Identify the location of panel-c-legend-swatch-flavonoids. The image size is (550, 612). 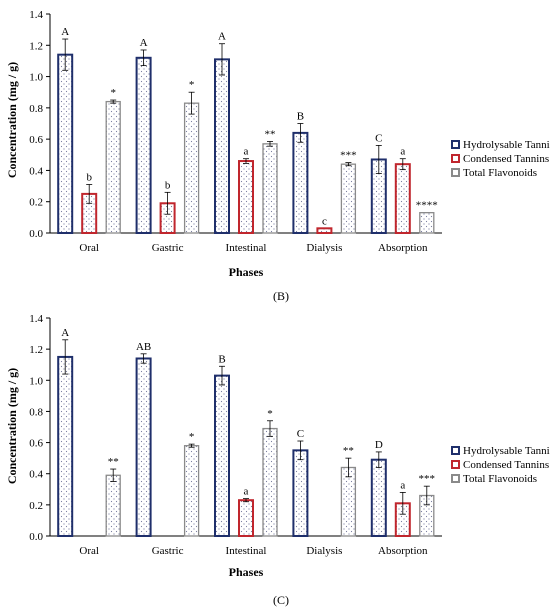
(455, 478).